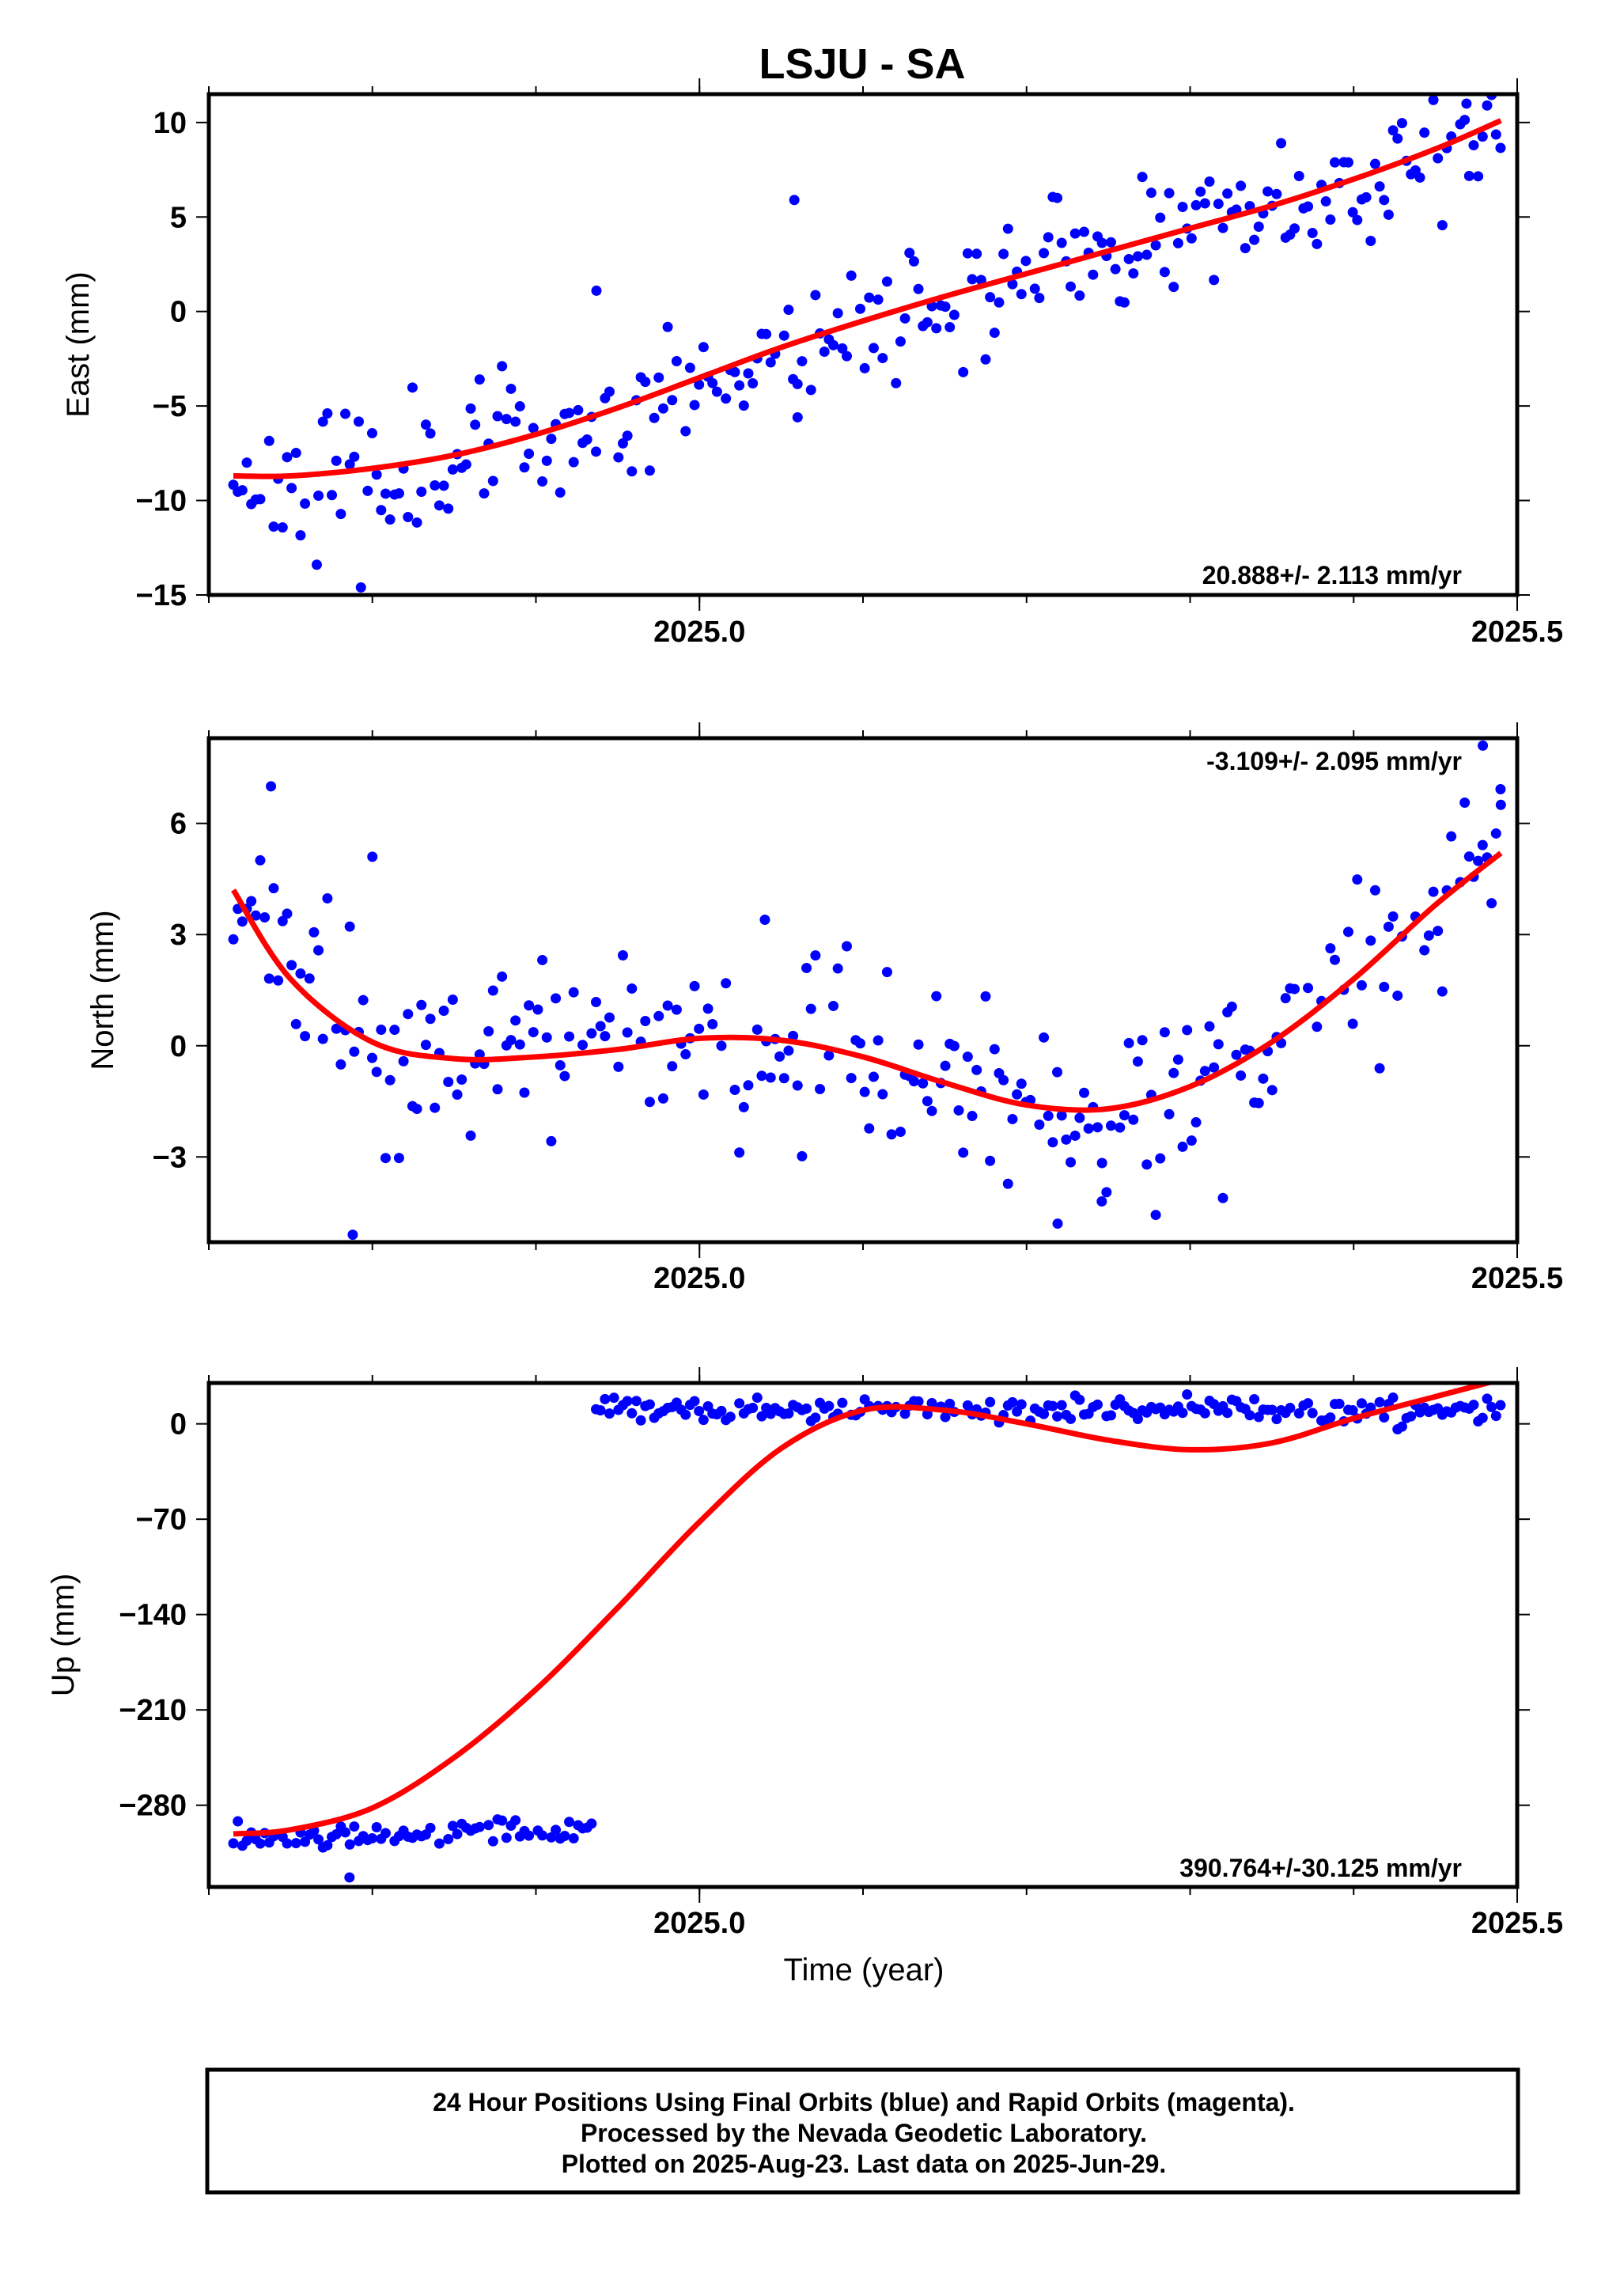  I want to click on x-tick-label: 2025.5, so click(1517, 1924).